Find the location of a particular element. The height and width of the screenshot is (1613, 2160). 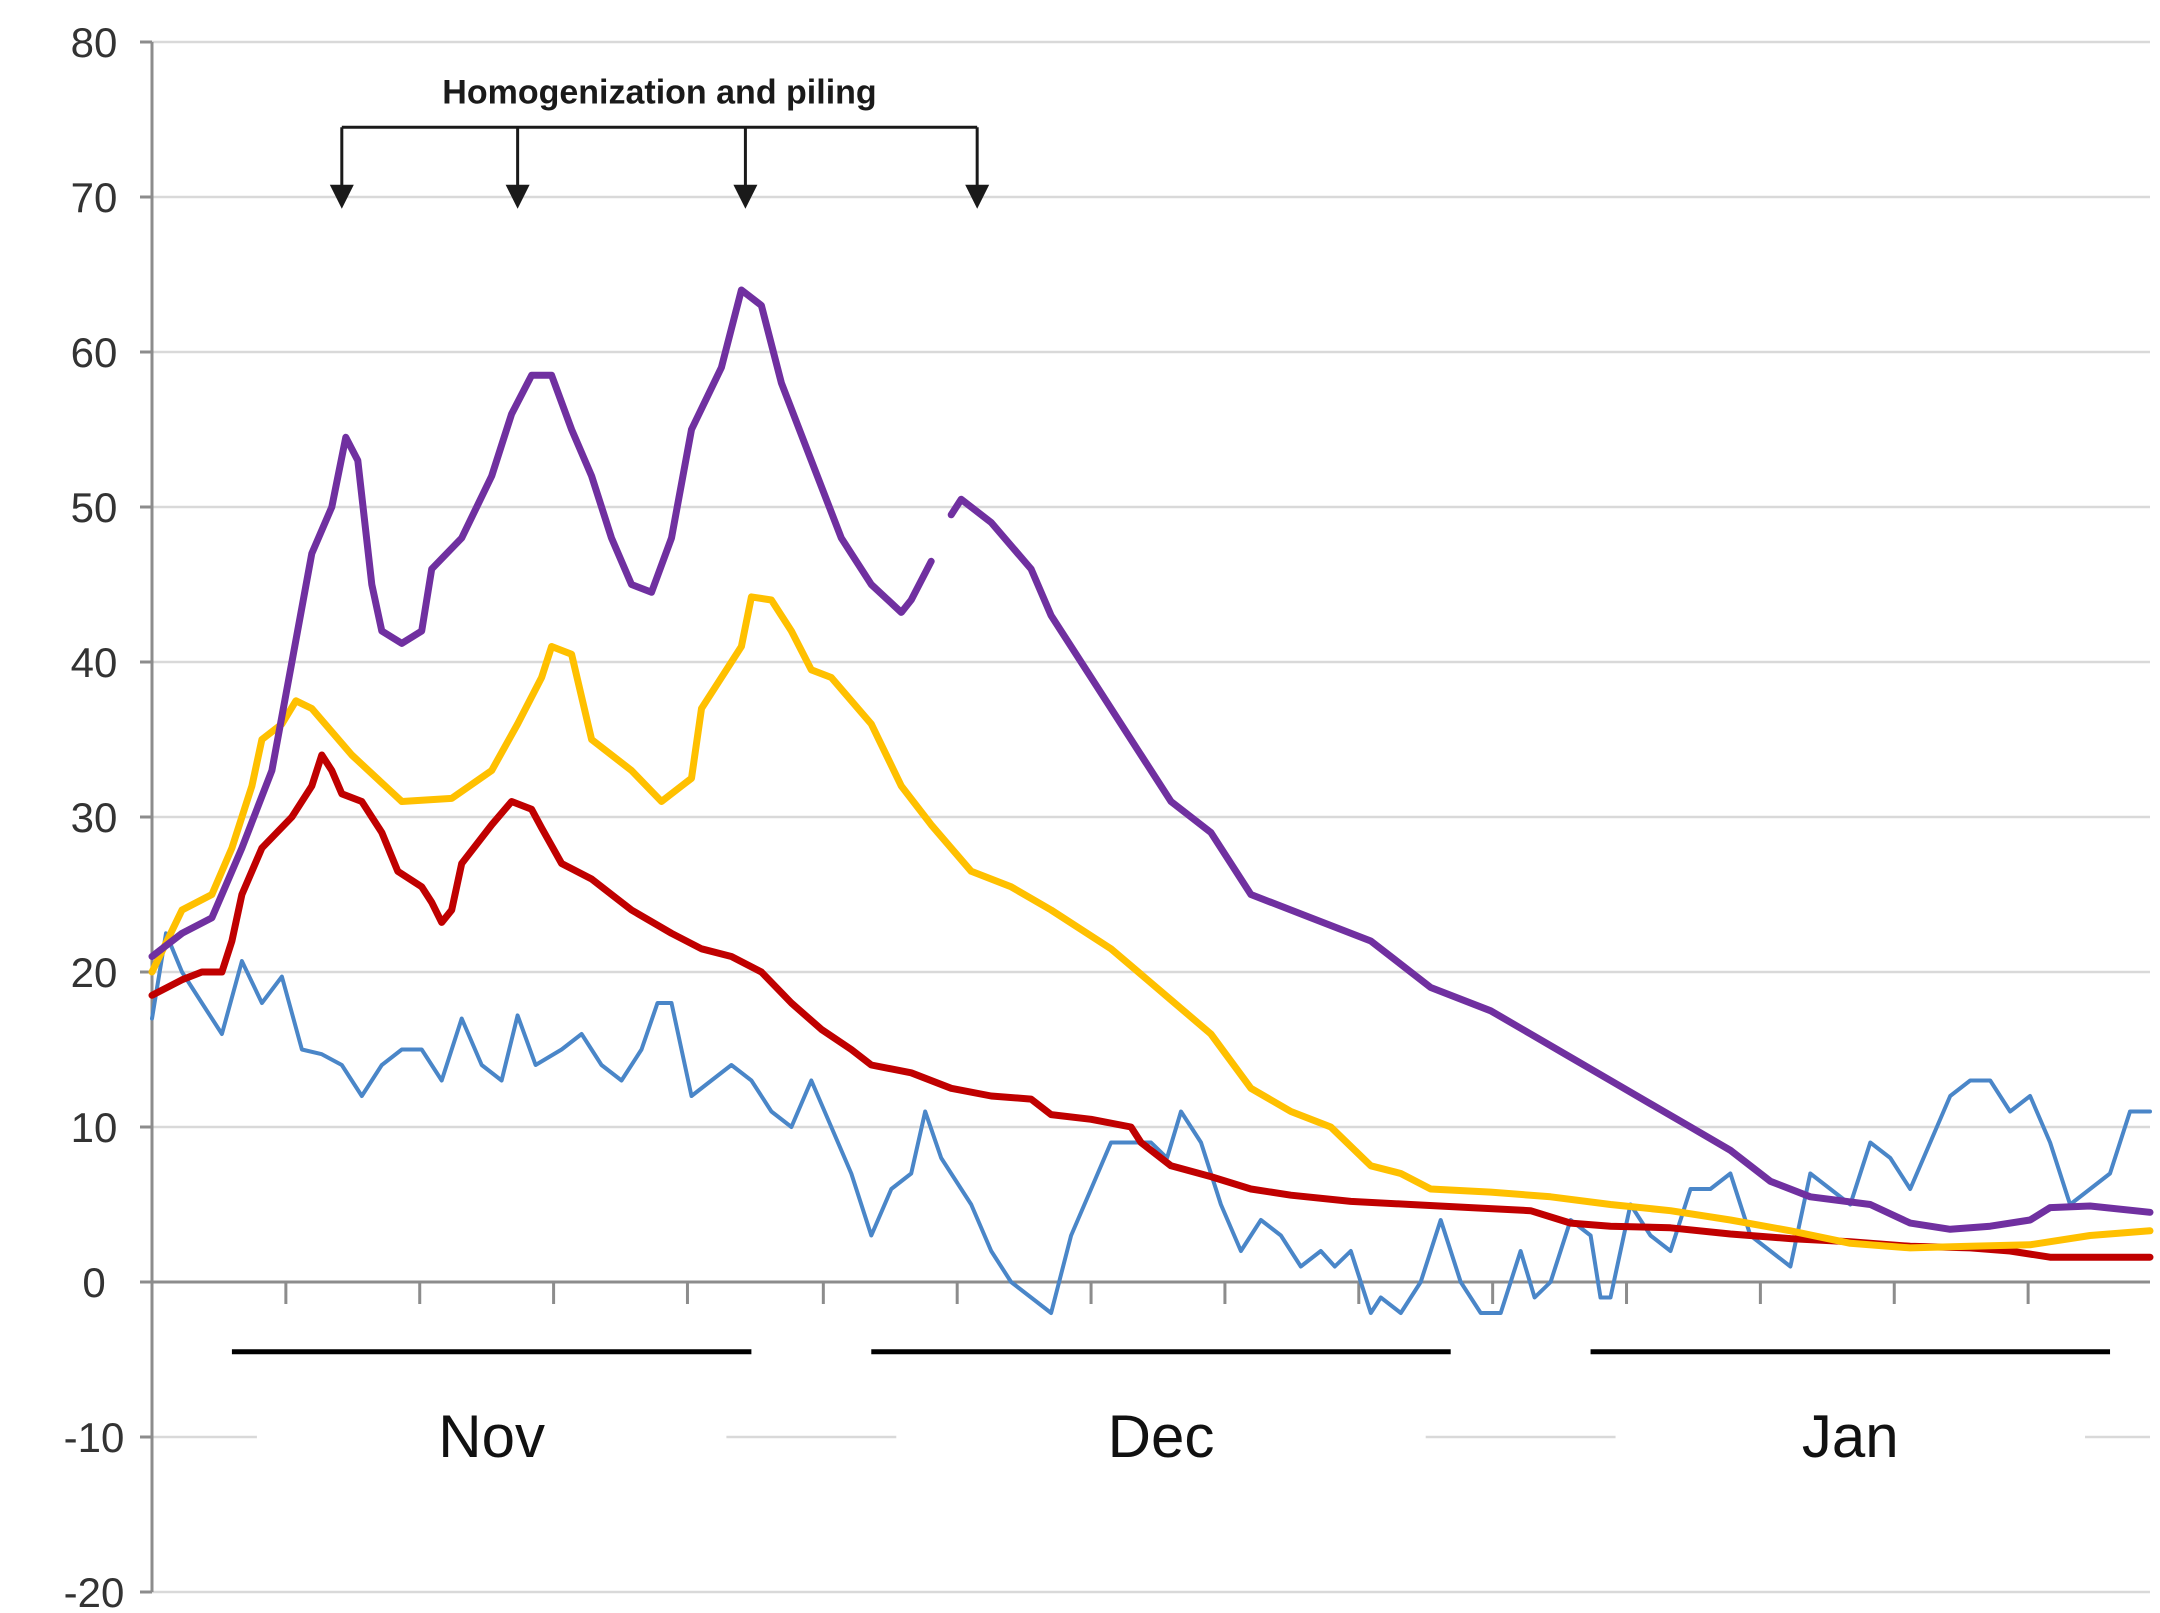

y-tick-label: -10 is located at coordinates (94, 1437).